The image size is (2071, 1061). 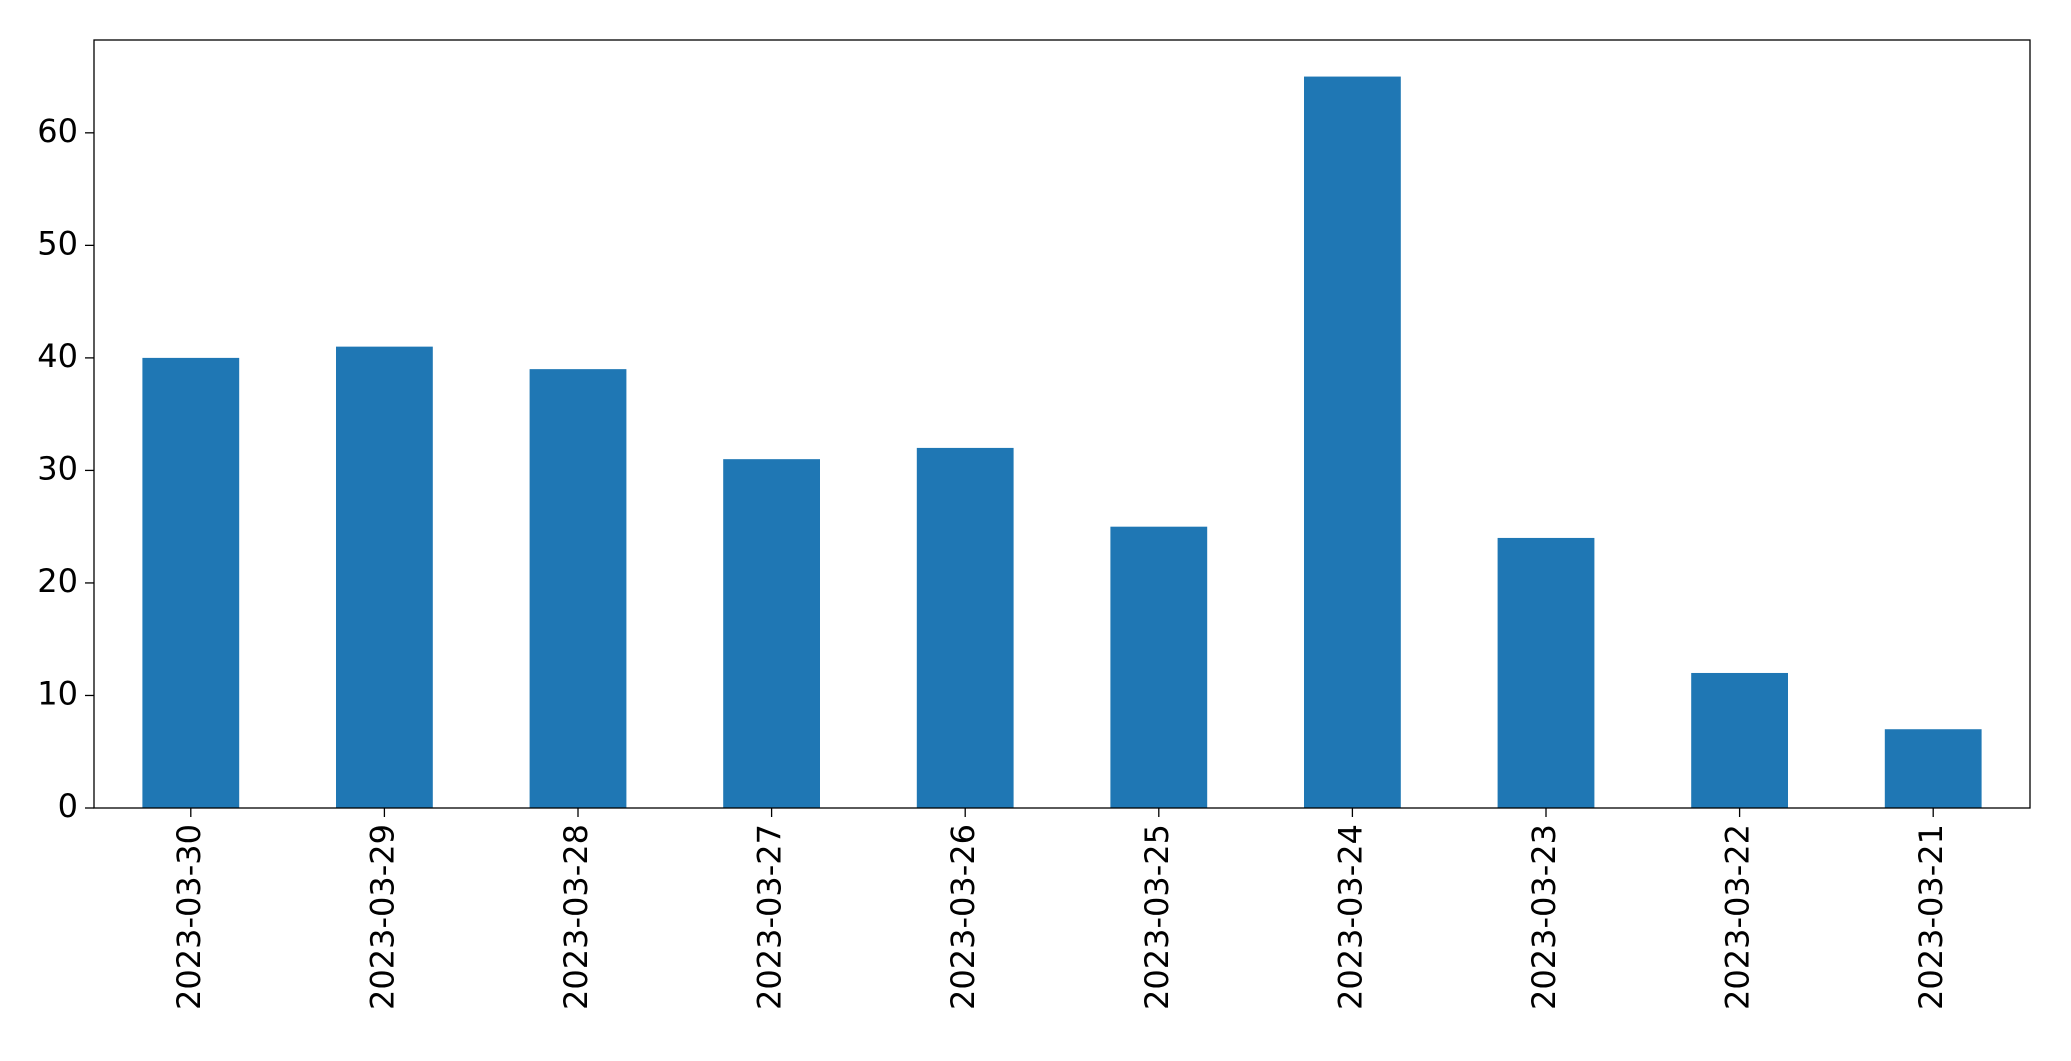 What do you see at coordinates (68, 806) in the screenshot?
I see `y-tick-label: 0` at bounding box center [68, 806].